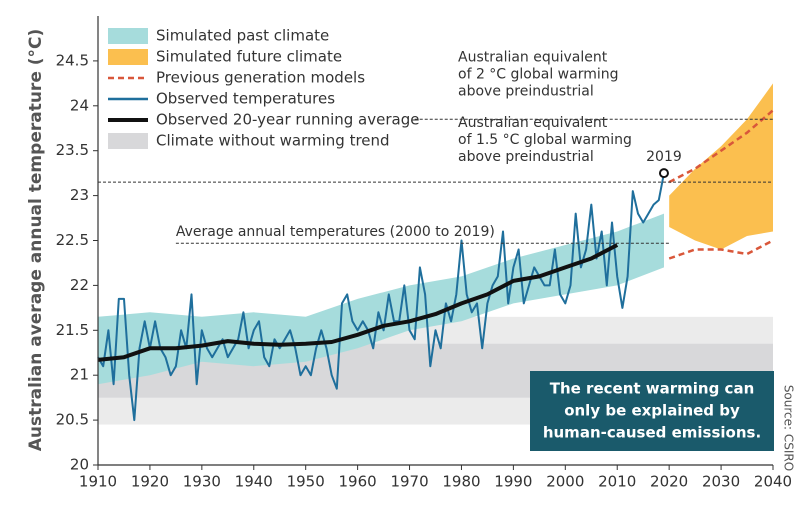 The image size is (806, 509). I want to click on x-tick-label: 2030, so click(721, 482).